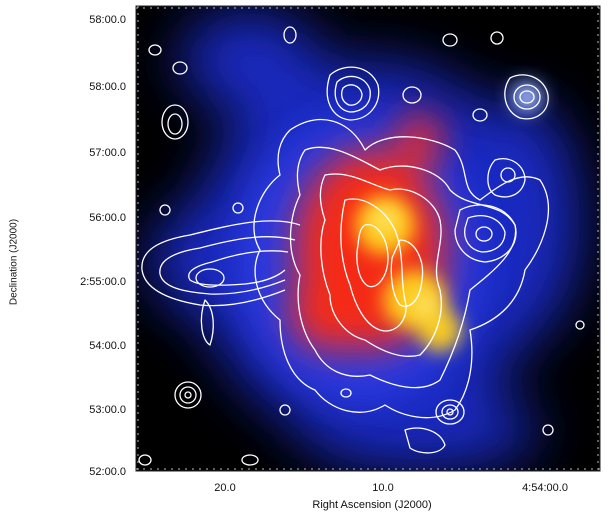 The image size is (608, 518). What do you see at coordinates (107, 472) in the screenshot?
I see `y-tick-label: 52:00.0` at bounding box center [107, 472].